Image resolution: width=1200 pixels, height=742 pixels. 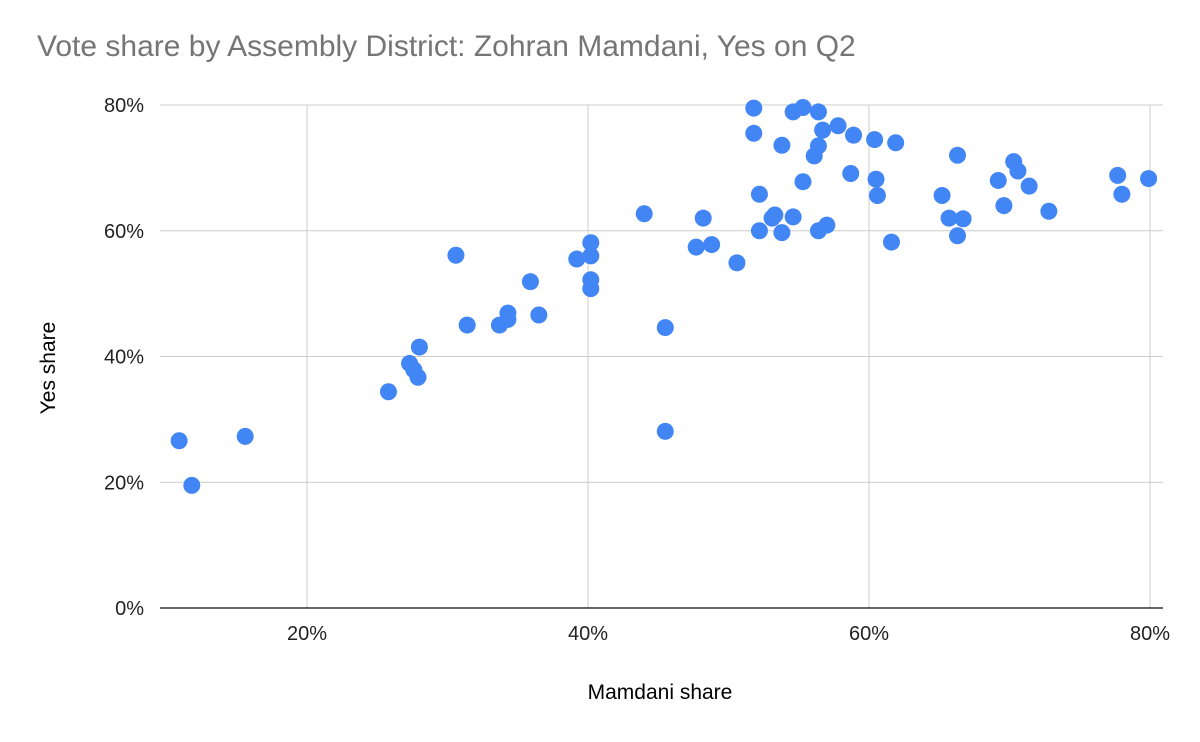 I want to click on y-tick-label: 40%, so click(x=124, y=358).